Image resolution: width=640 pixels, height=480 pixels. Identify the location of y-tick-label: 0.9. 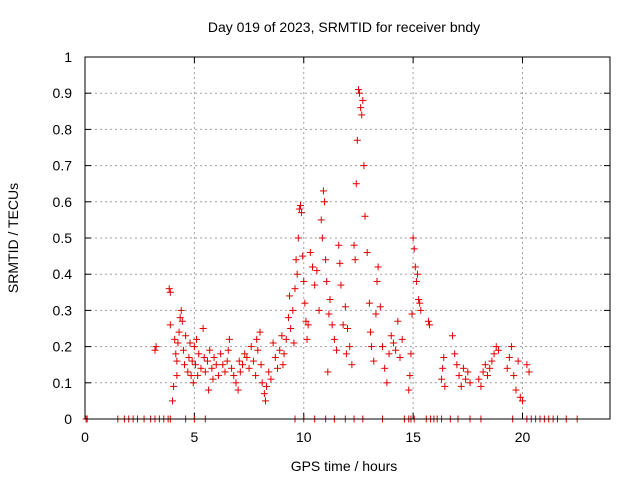
(63, 93).